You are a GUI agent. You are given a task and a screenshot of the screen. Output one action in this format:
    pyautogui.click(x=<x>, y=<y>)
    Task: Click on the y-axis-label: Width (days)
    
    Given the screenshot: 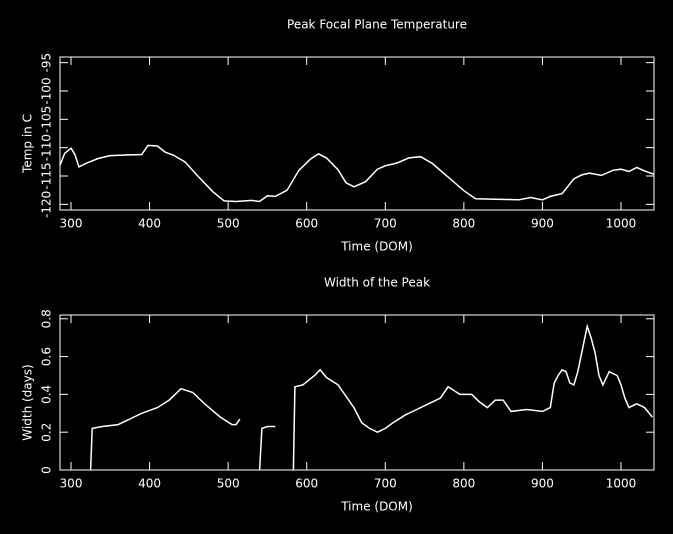 What is the action you would take?
    pyautogui.click(x=28, y=402)
    